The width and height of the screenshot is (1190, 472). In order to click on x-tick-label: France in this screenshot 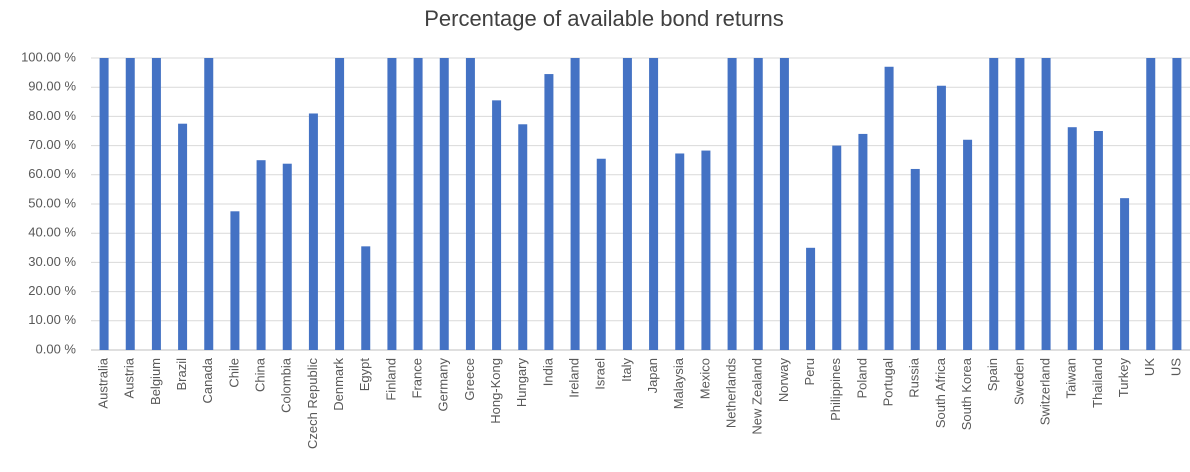, I will do `click(417, 378)`.